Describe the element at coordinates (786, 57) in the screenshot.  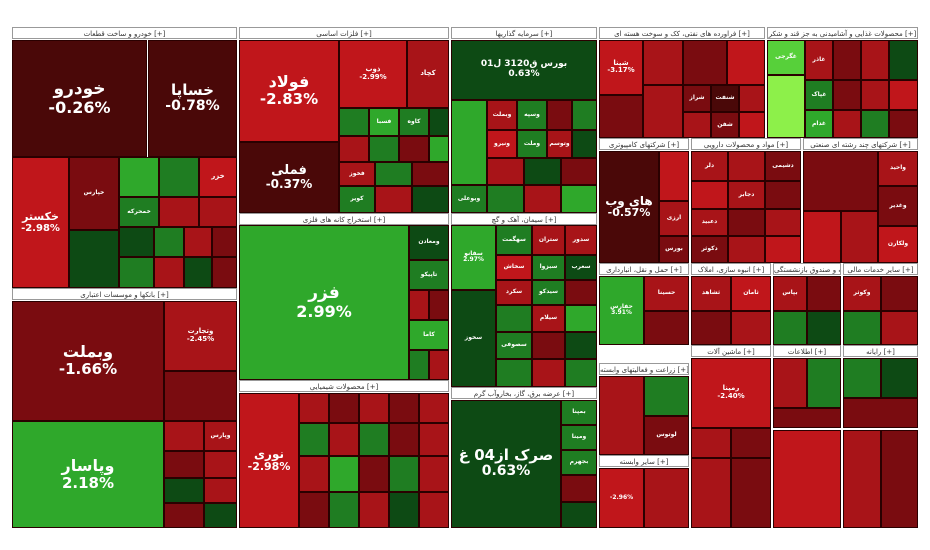
I see `stock-tile: غگرجی` at that location.